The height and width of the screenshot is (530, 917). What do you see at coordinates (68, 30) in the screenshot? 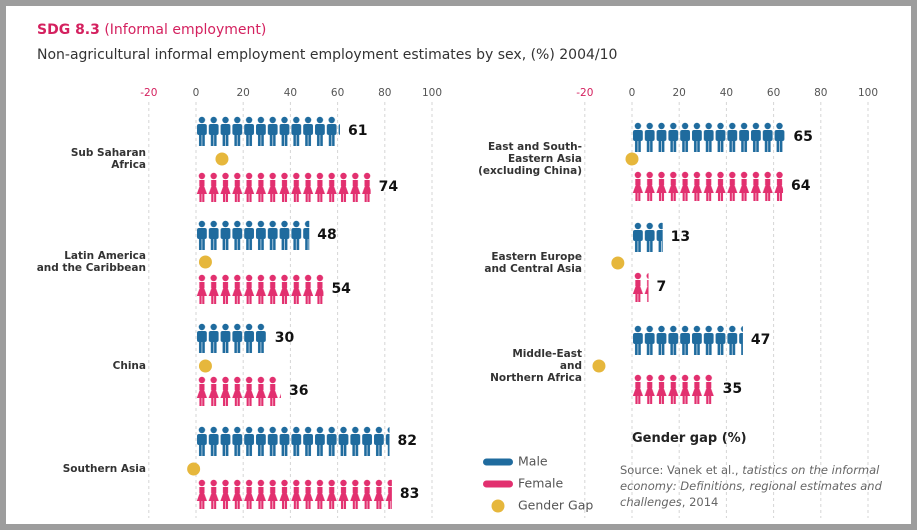
I see `title-main: SDG 8.3` at bounding box center [68, 30].